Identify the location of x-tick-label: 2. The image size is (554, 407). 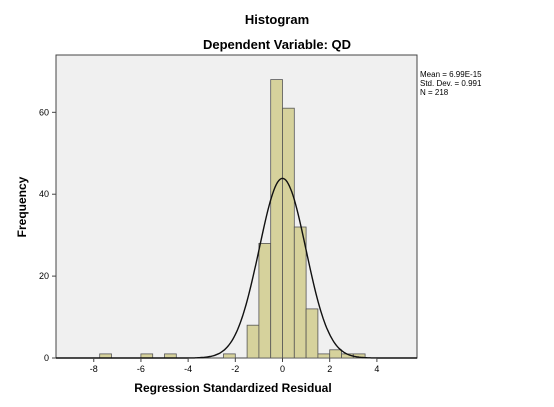
(329, 369).